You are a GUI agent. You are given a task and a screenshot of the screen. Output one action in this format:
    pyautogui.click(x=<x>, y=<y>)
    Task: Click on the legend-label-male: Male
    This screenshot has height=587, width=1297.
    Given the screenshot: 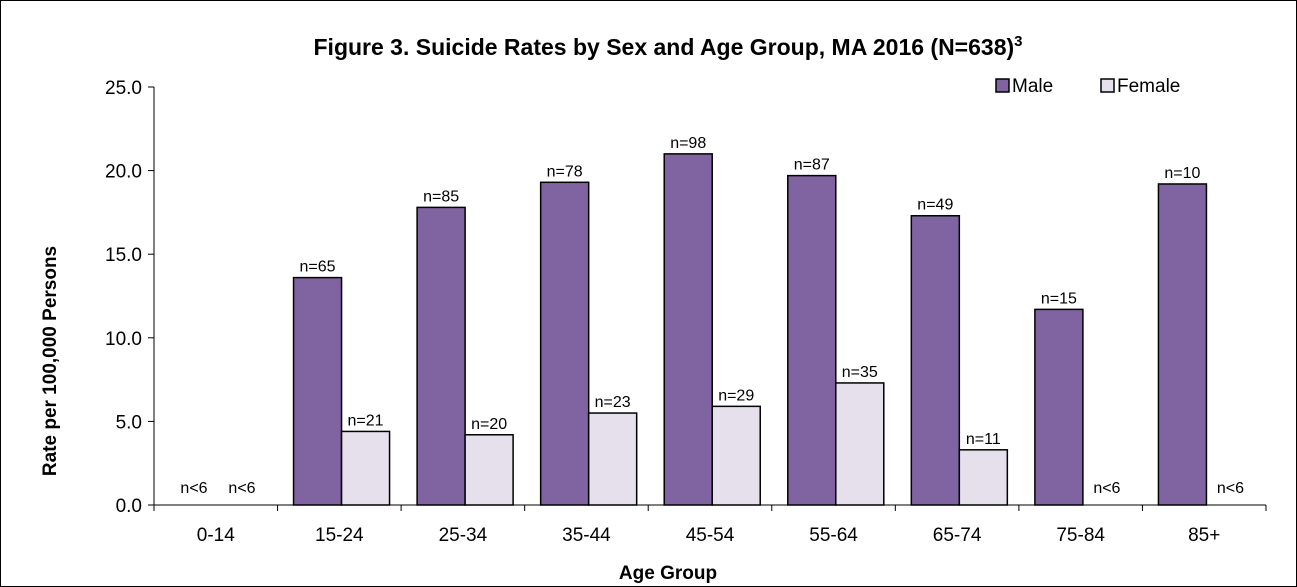 What is the action you would take?
    pyautogui.click(x=1032, y=86)
    